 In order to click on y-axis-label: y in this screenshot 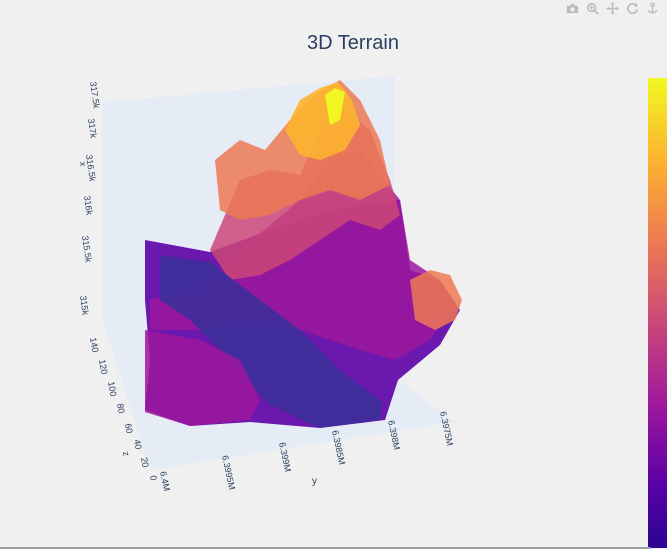, I will do `click(314, 481)`.